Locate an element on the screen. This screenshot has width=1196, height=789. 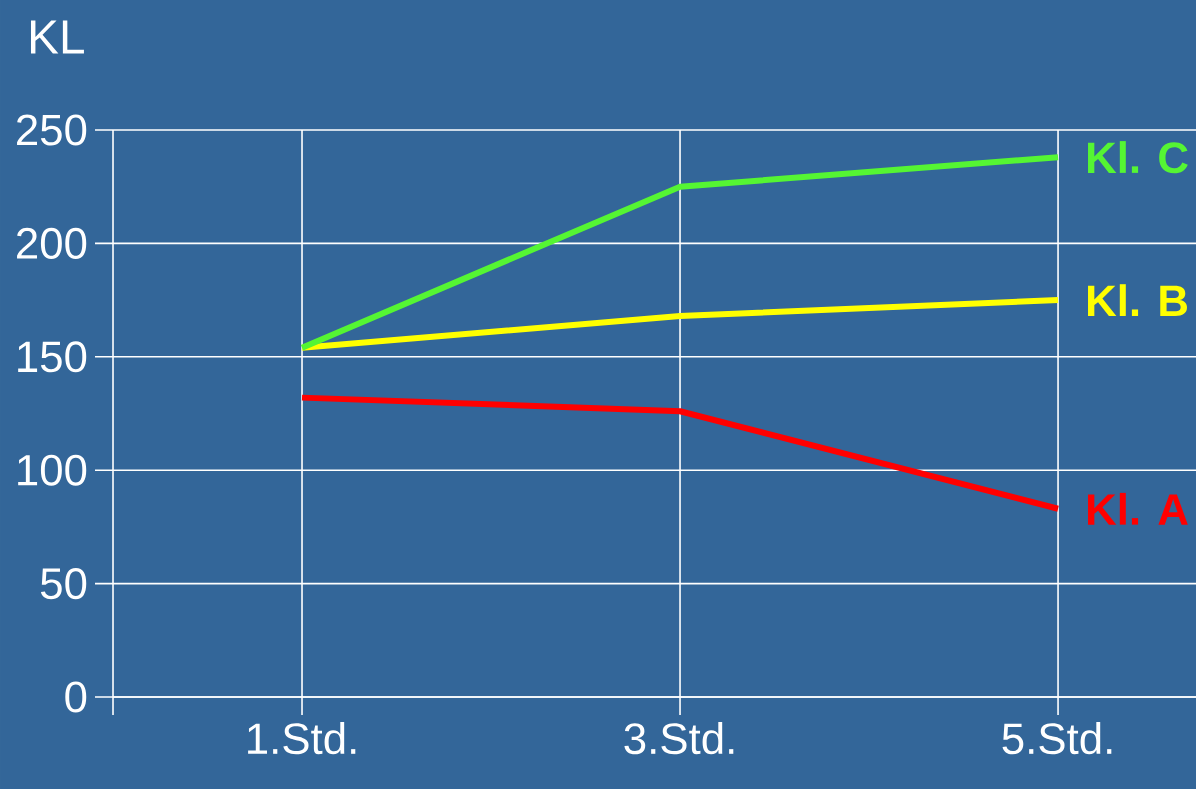
x-tick-label: 3.Std. is located at coordinates (679, 738).